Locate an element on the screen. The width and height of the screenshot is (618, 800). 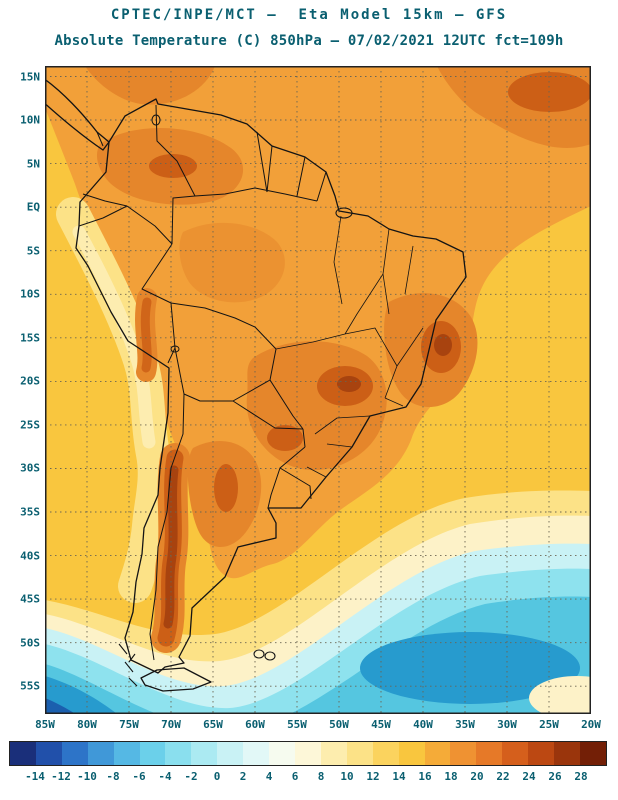
colorbar-tick-20: 20 is located at coordinates (477, 776).